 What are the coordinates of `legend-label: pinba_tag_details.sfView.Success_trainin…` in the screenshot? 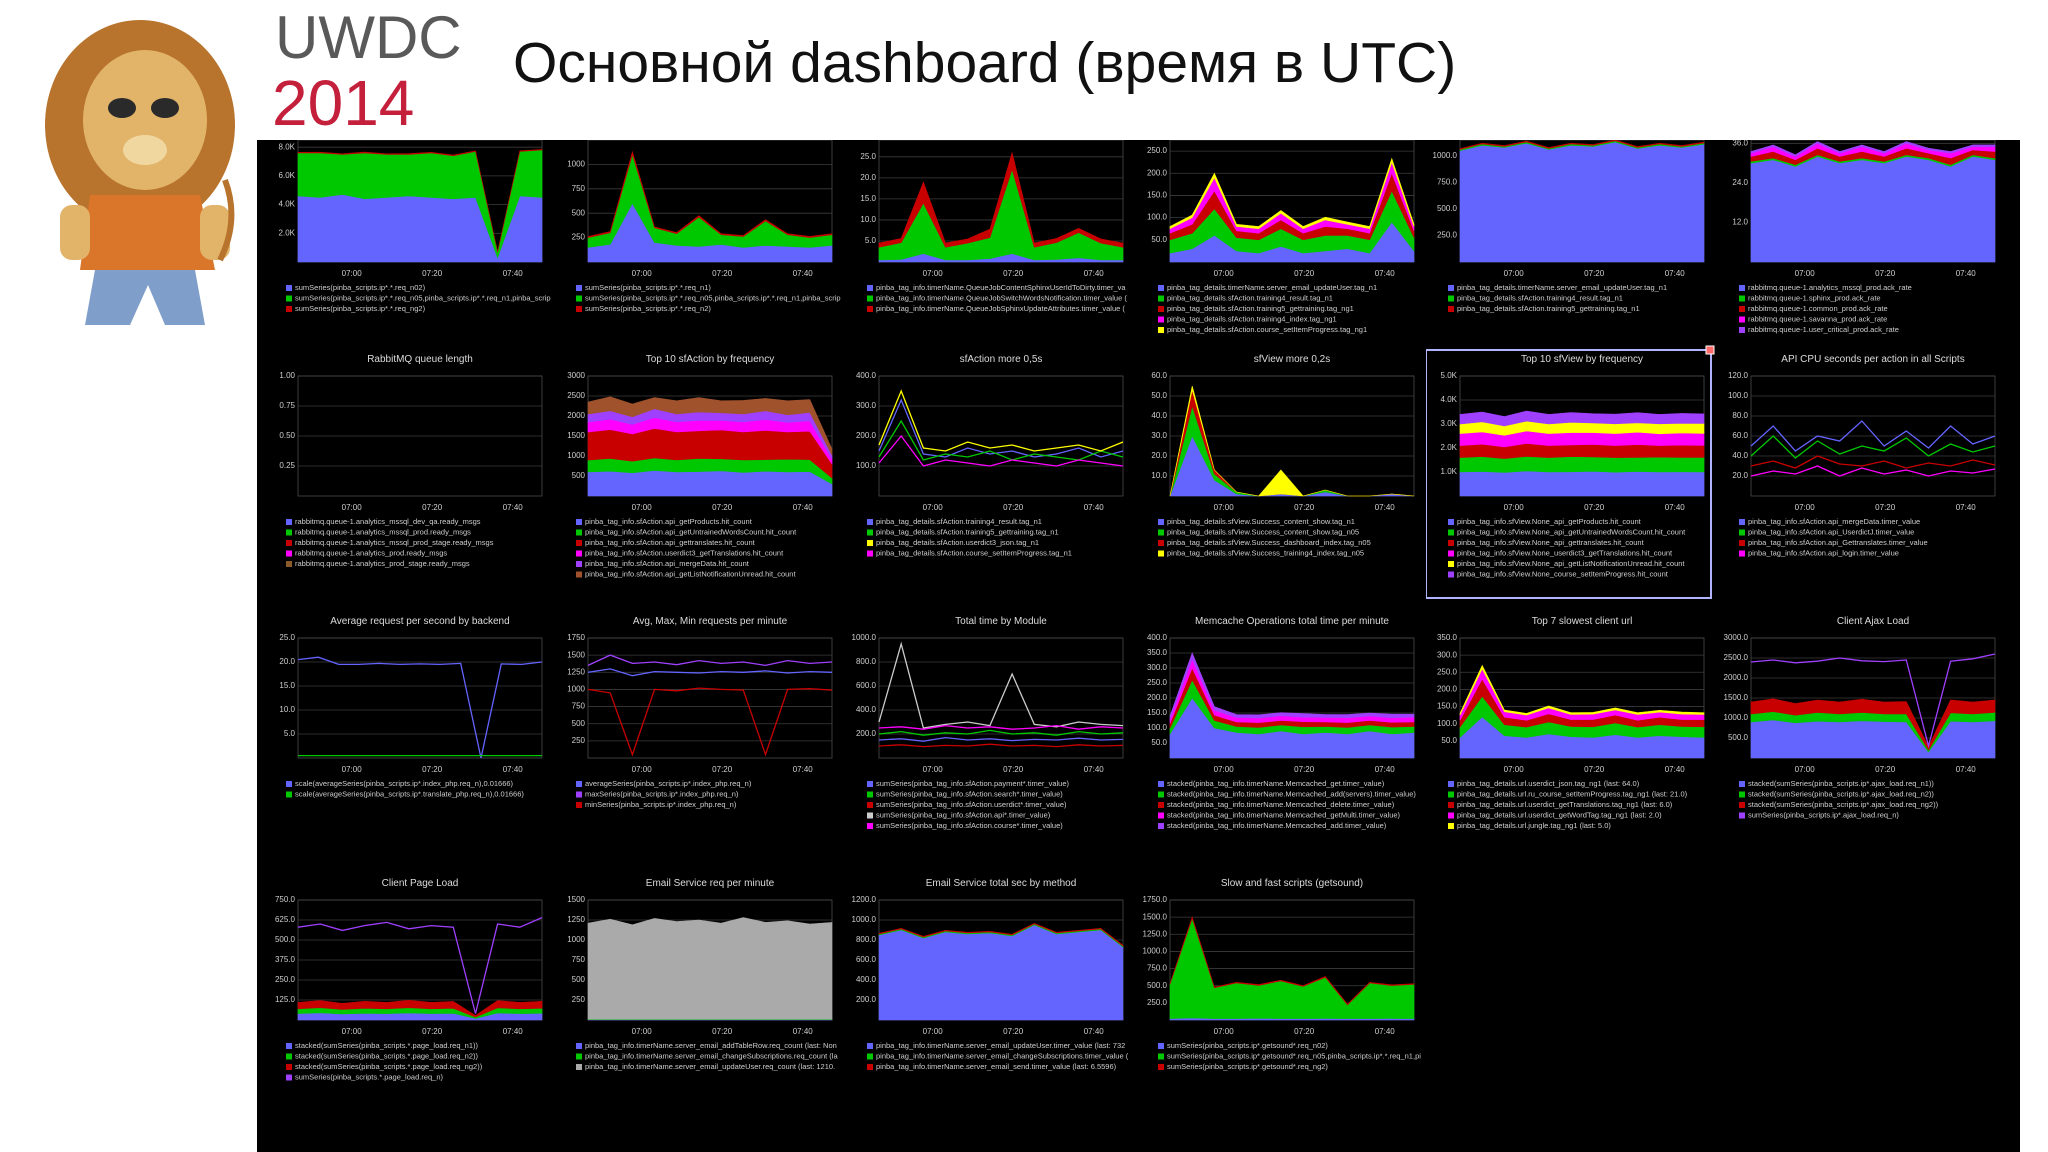 It's located at (1265, 552).